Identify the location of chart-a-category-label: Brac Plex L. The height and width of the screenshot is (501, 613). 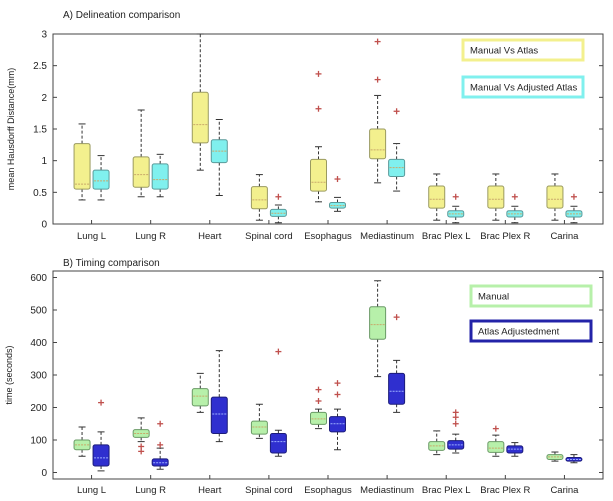
(446, 236).